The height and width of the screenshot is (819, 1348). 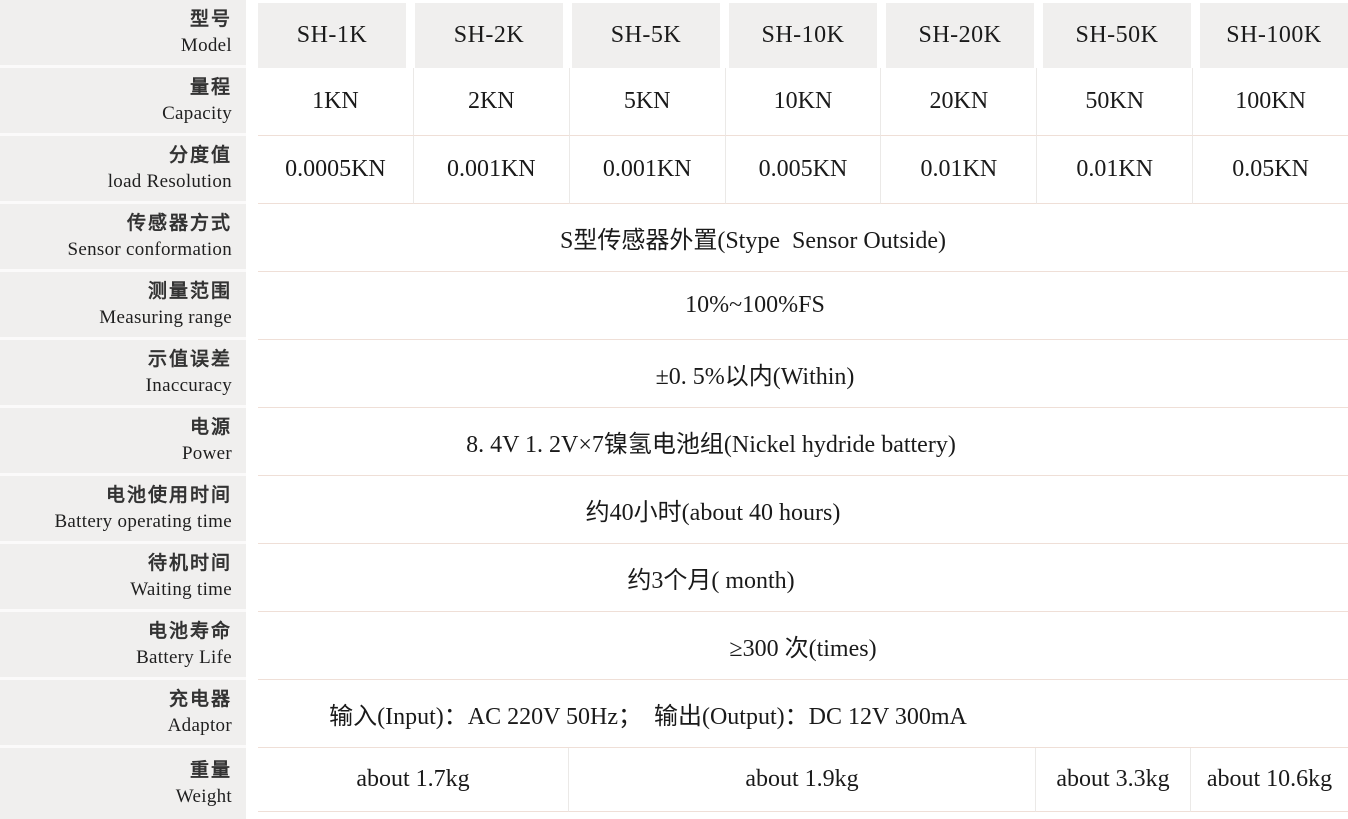 What do you see at coordinates (210, 427) in the screenshot?
I see `row-label-zh: 电源` at bounding box center [210, 427].